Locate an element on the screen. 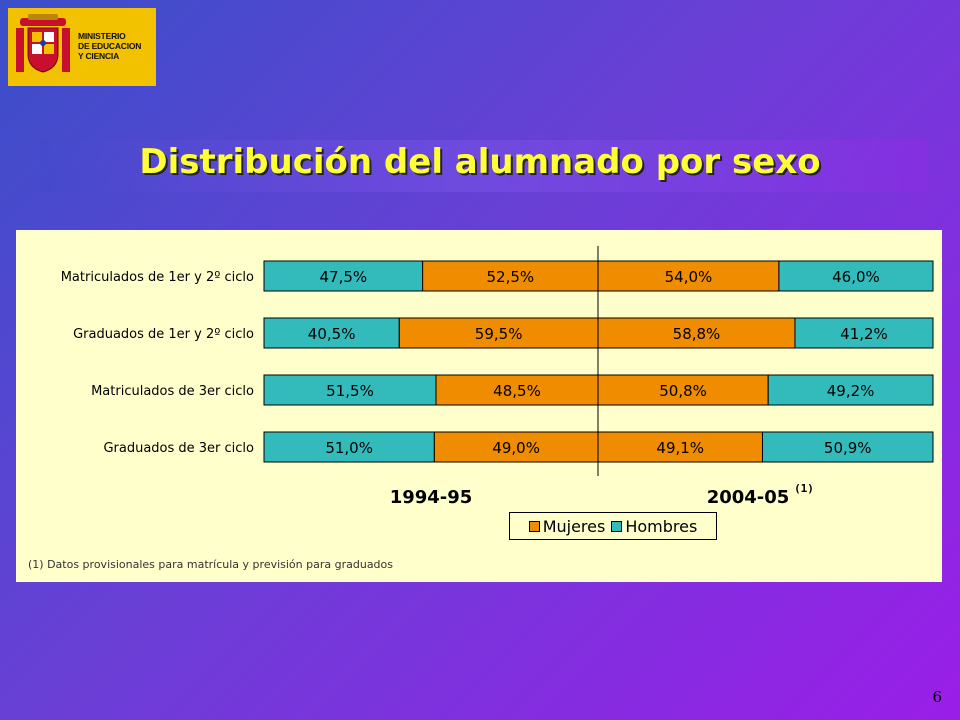 This screenshot has height=720, width=960. data-label: 58,8% is located at coordinates (697, 334).